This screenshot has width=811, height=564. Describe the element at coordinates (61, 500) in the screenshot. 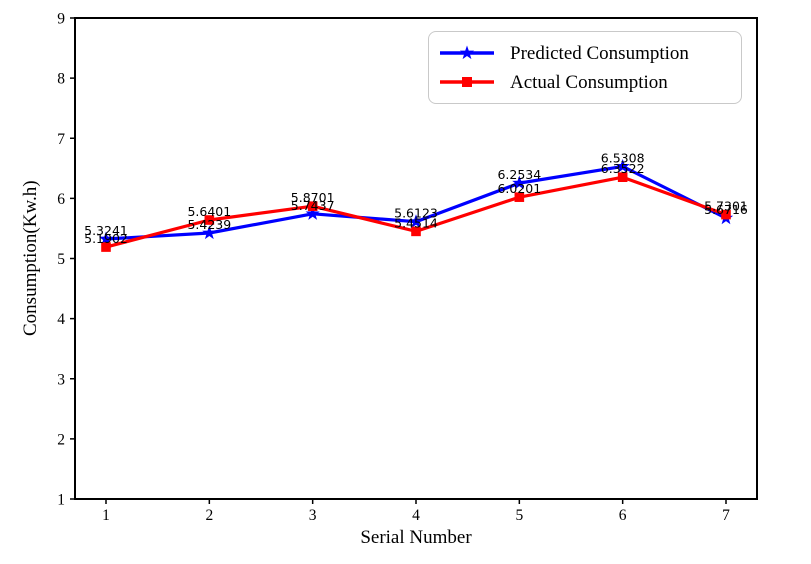

I see `y-tick-label: 1` at that location.